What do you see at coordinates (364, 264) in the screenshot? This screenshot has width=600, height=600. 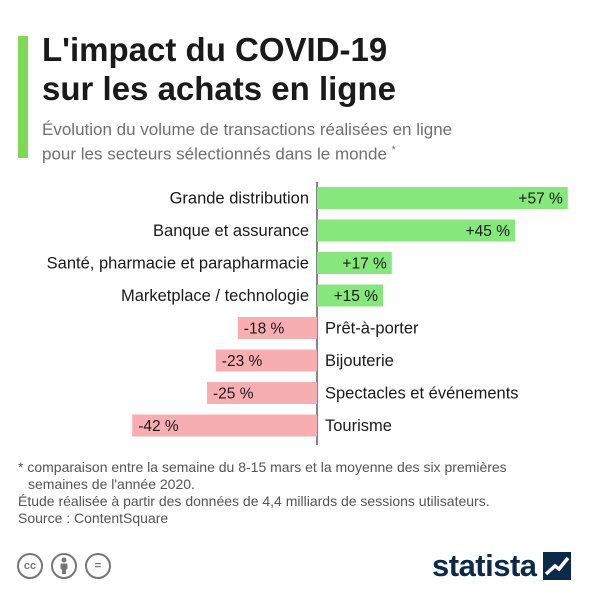 I see `value-label-2: +17 %` at bounding box center [364, 264].